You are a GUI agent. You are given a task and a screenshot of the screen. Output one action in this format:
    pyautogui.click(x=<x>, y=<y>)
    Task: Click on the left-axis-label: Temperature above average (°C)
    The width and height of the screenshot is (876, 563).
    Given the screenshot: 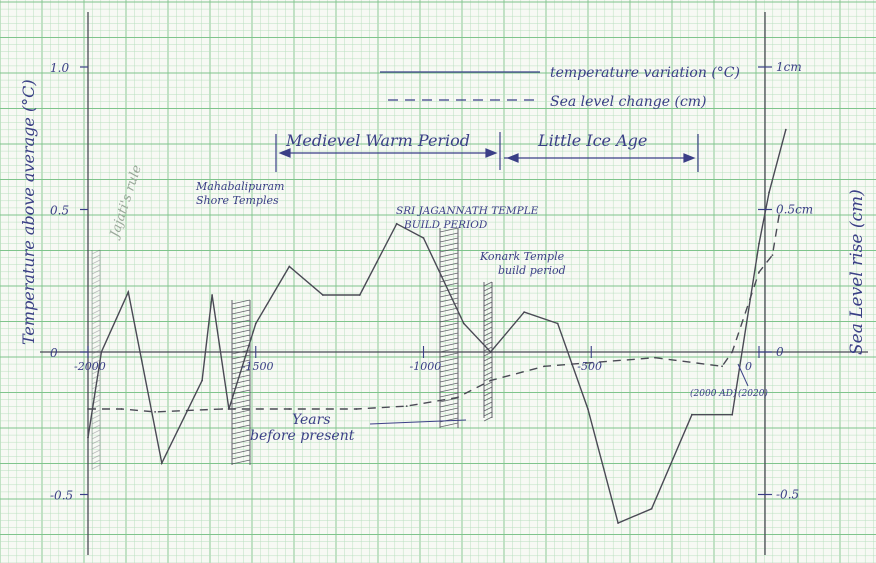 What is the action you would take?
    pyautogui.click(x=28, y=212)
    